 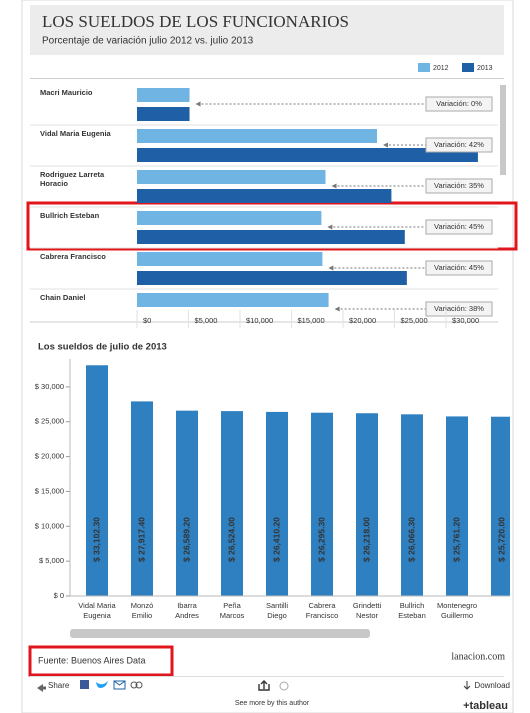 I want to click on x-tick-label: $5,000, so click(x=206, y=320).